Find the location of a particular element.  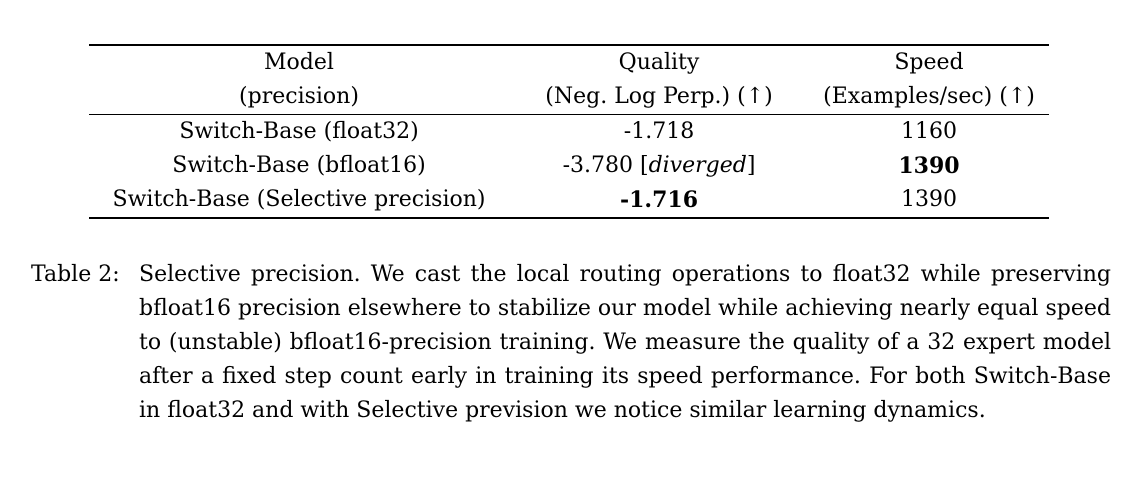

caption-label: Table 2: is located at coordinates (75, 274).